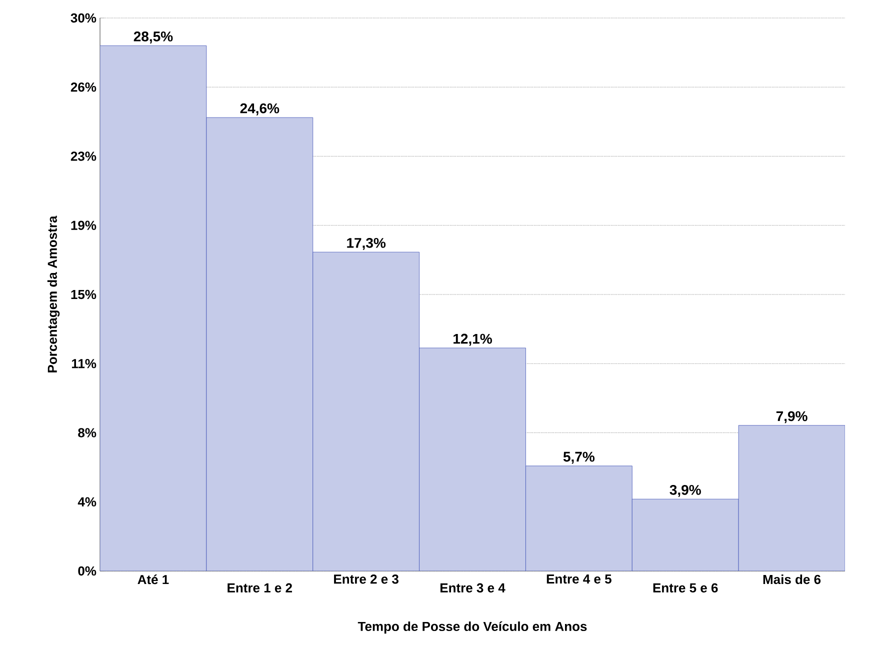  Describe the element at coordinates (792, 579) in the screenshot. I see `x-tick-label: Mais de 6` at that location.